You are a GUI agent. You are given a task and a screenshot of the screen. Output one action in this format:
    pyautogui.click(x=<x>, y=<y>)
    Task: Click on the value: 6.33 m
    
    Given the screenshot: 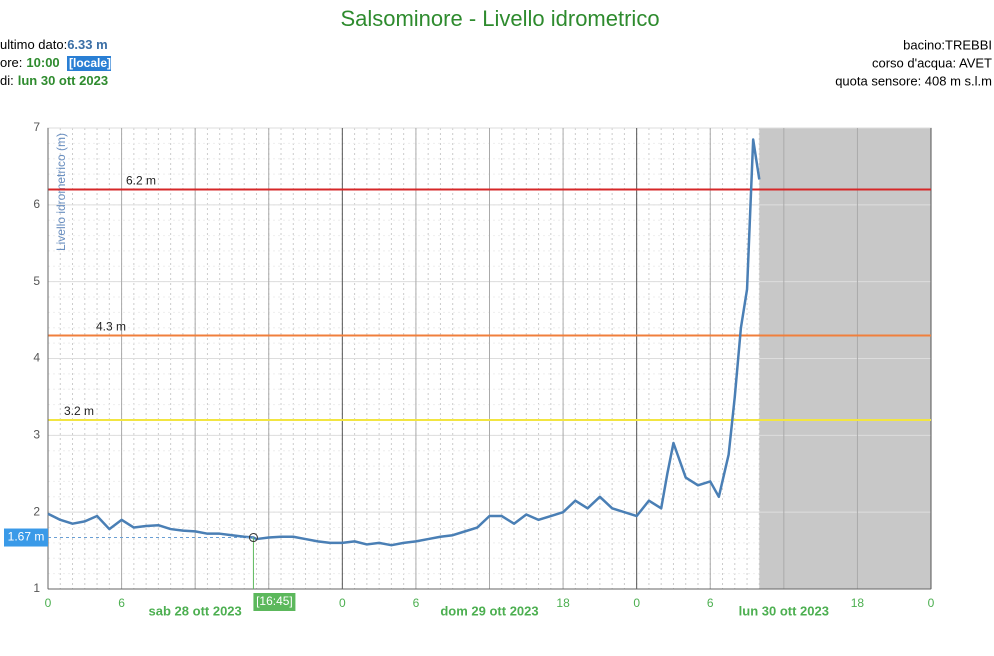 What is the action you would take?
    pyautogui.click(x=87, y=44)
    